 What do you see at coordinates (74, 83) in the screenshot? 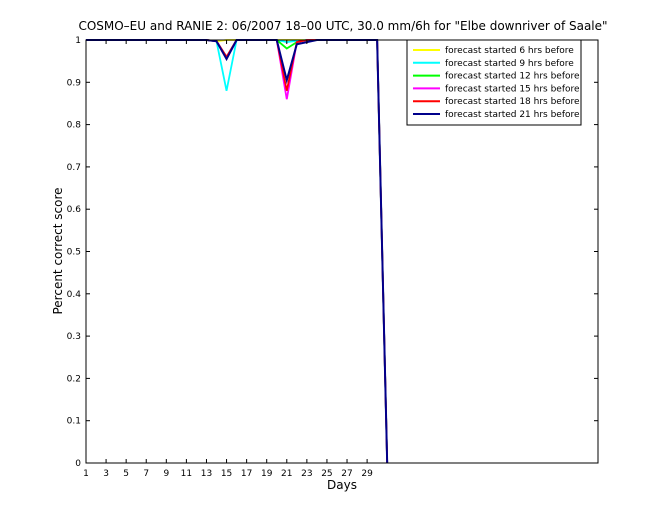
I see `y-tick-label: 0.9` at bounding box center [74, 83].